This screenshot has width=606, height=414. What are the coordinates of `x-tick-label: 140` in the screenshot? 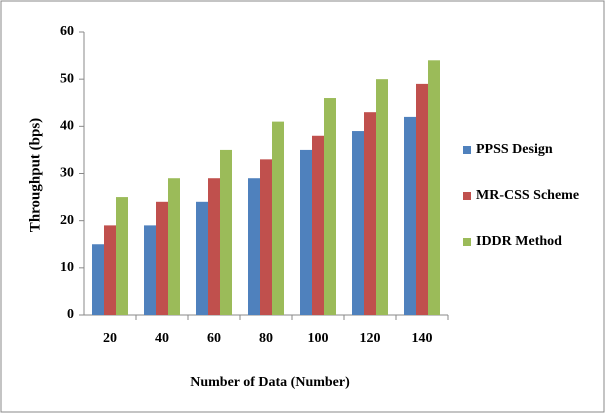 It's located at (422, 338).